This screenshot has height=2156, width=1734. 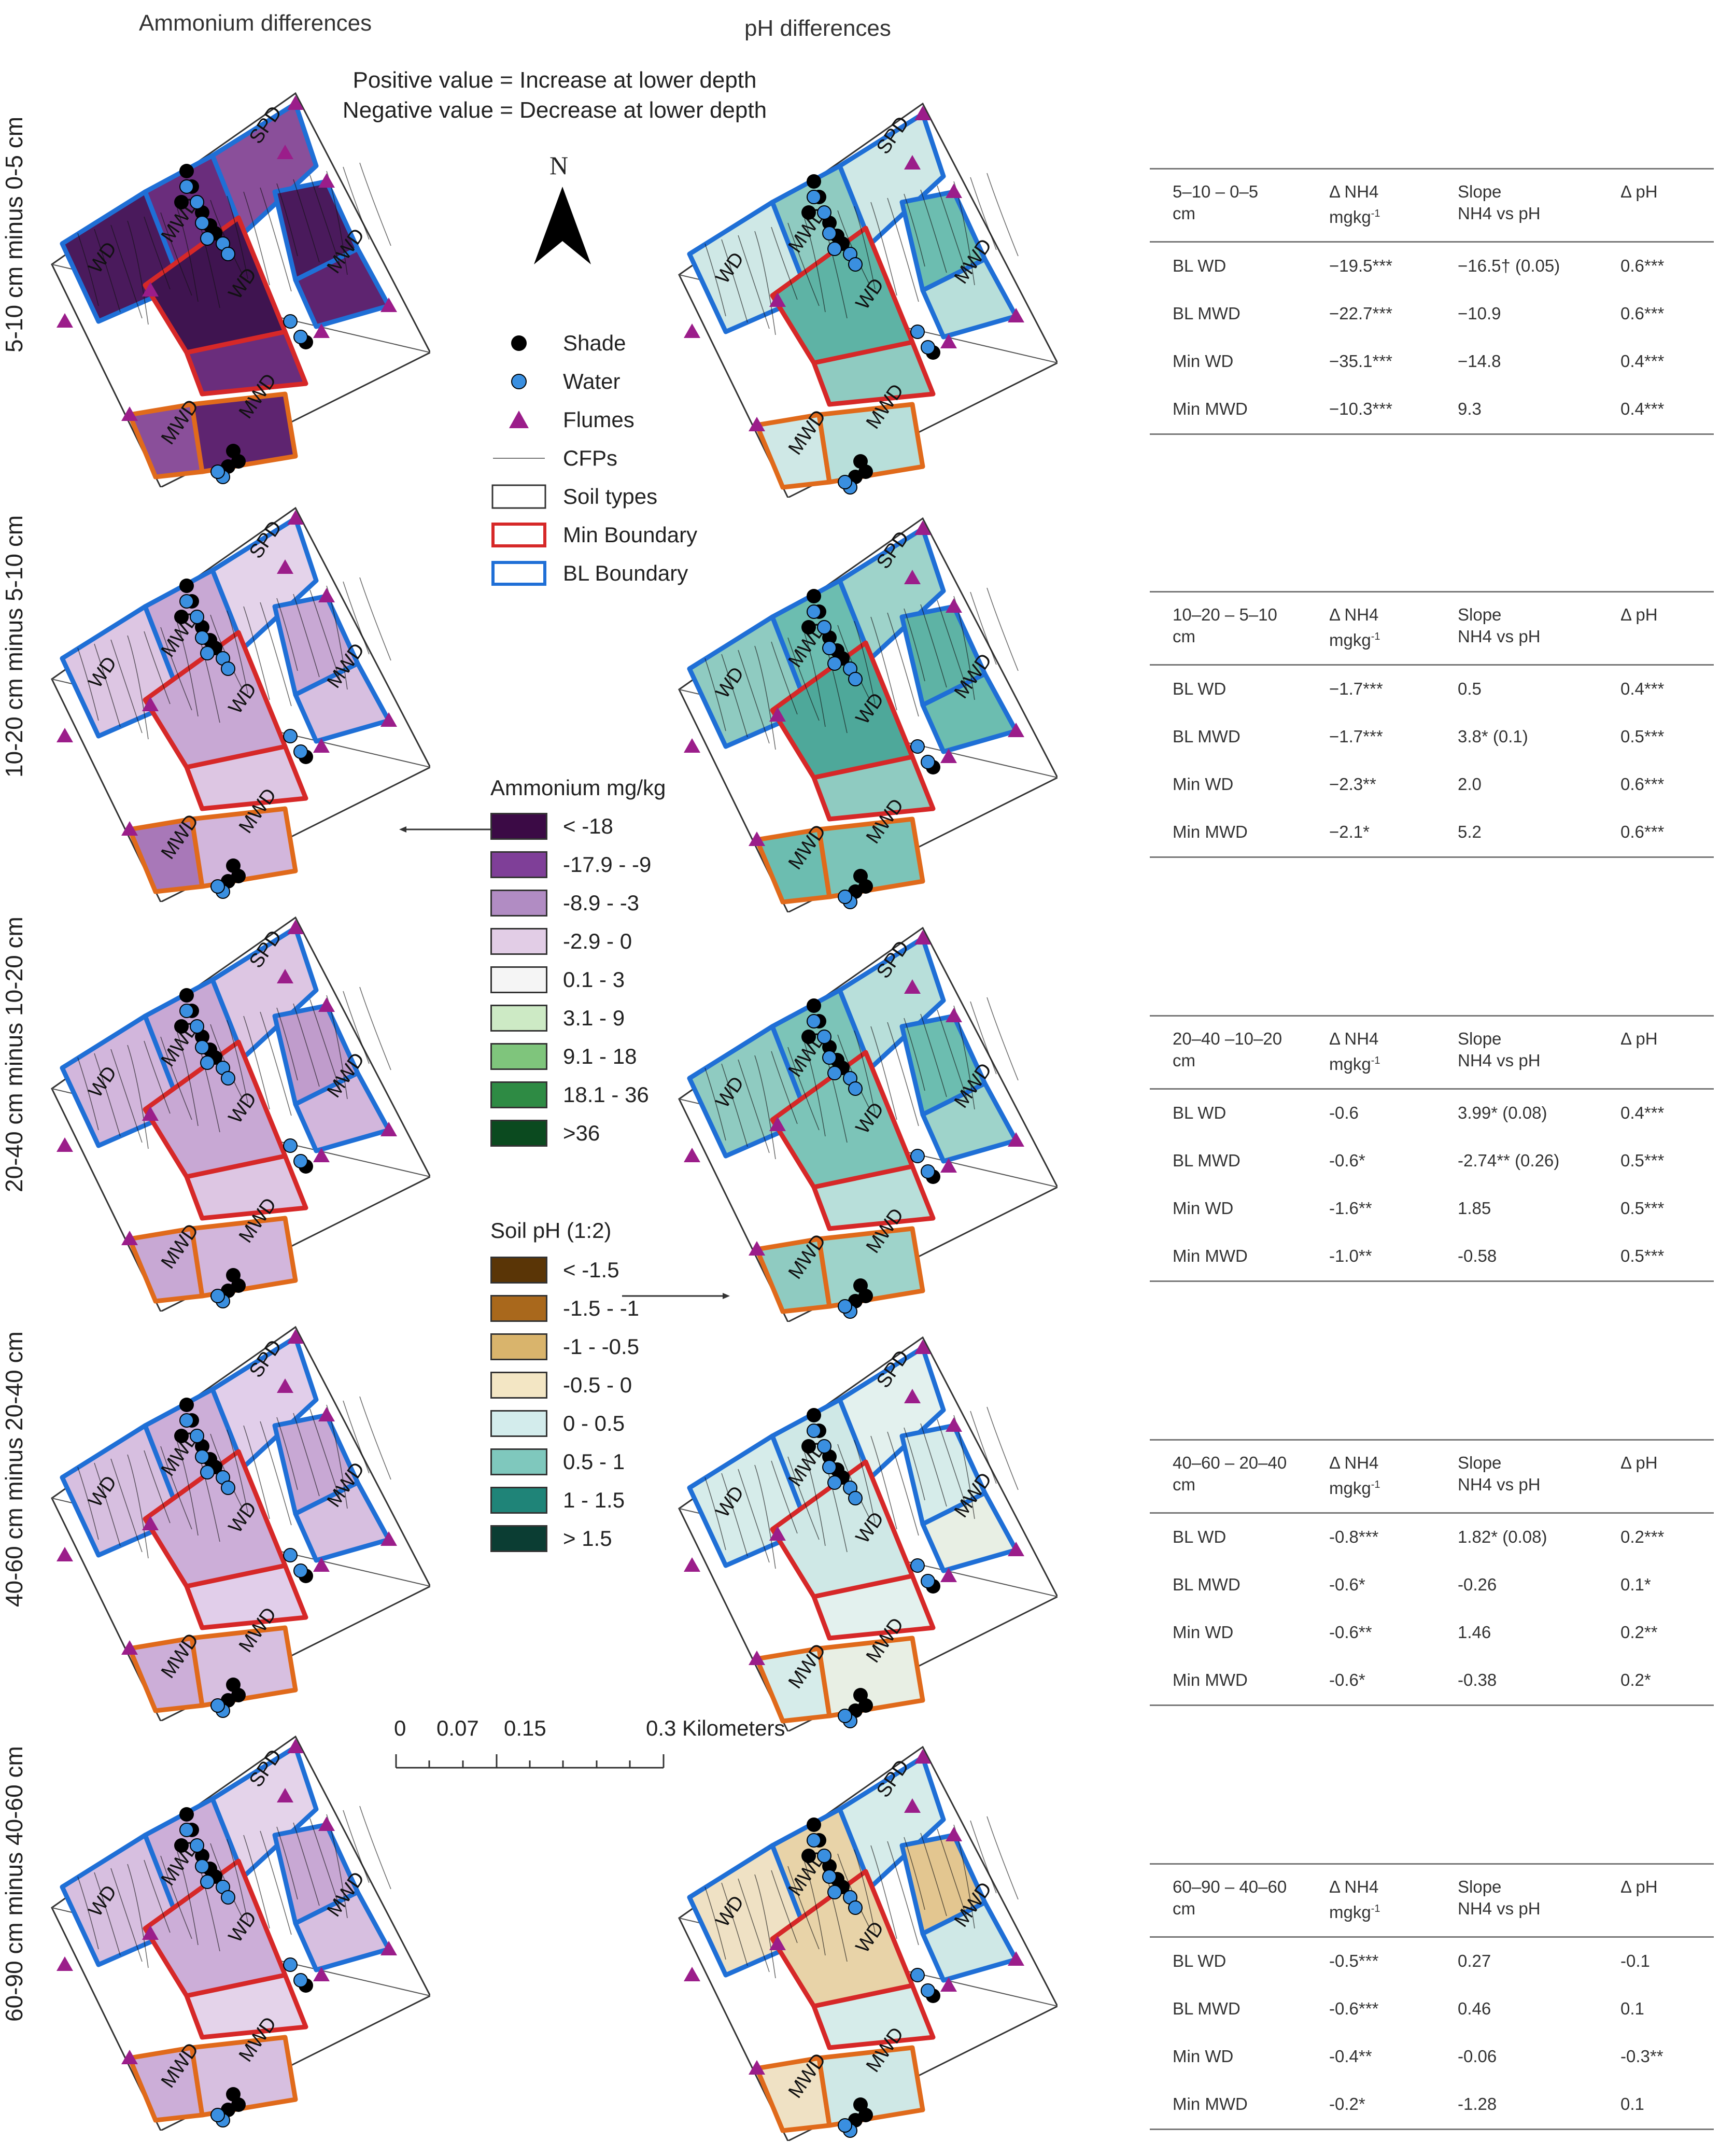 I want to click on table-bottom-rule, so click(x=1432, y=2130).